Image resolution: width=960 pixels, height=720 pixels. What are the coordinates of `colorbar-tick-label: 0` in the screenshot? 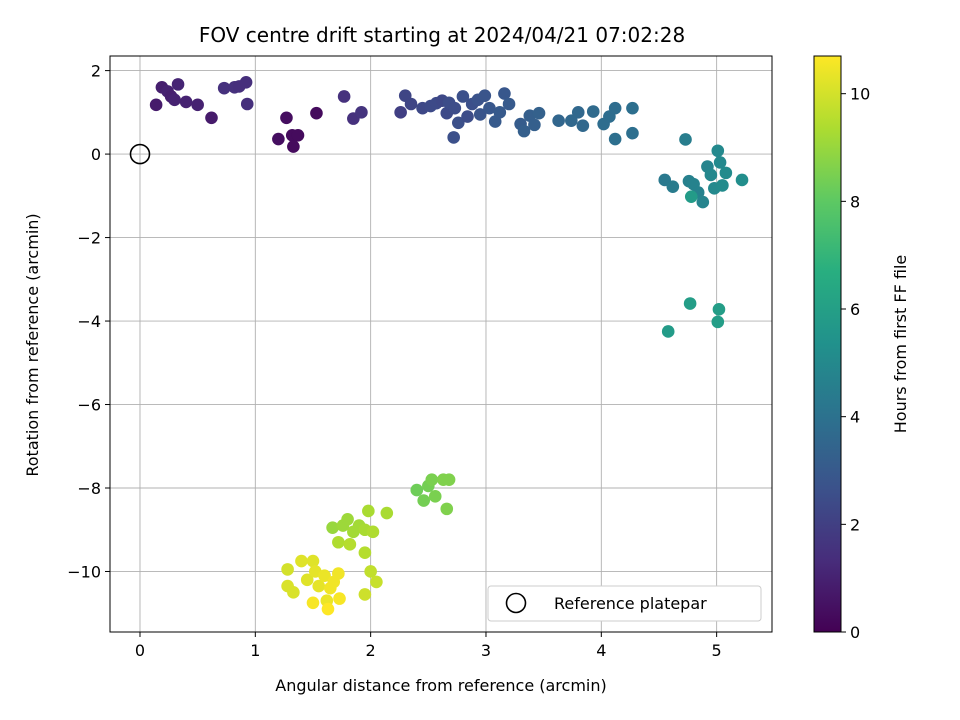 It's located at (855, 632).